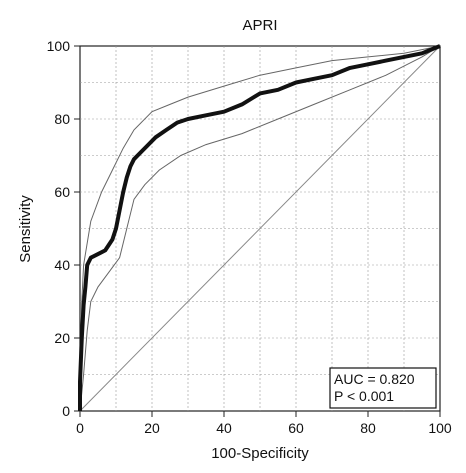 This screenshot has width=466, height=473. What do you see at coordinates (152, 428) in the screenshot?
I see `x-tick-label: 20` at bounding box center [152, 428].